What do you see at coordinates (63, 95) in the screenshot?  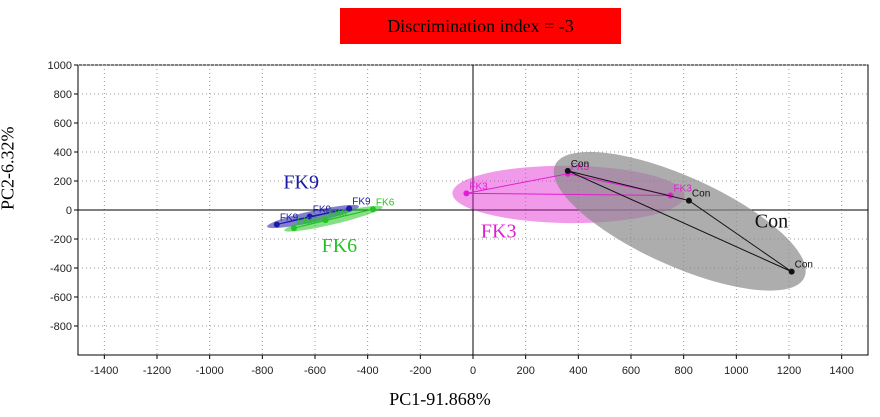 I see `y-tick-label: 800` at bounding box center [63, 95].